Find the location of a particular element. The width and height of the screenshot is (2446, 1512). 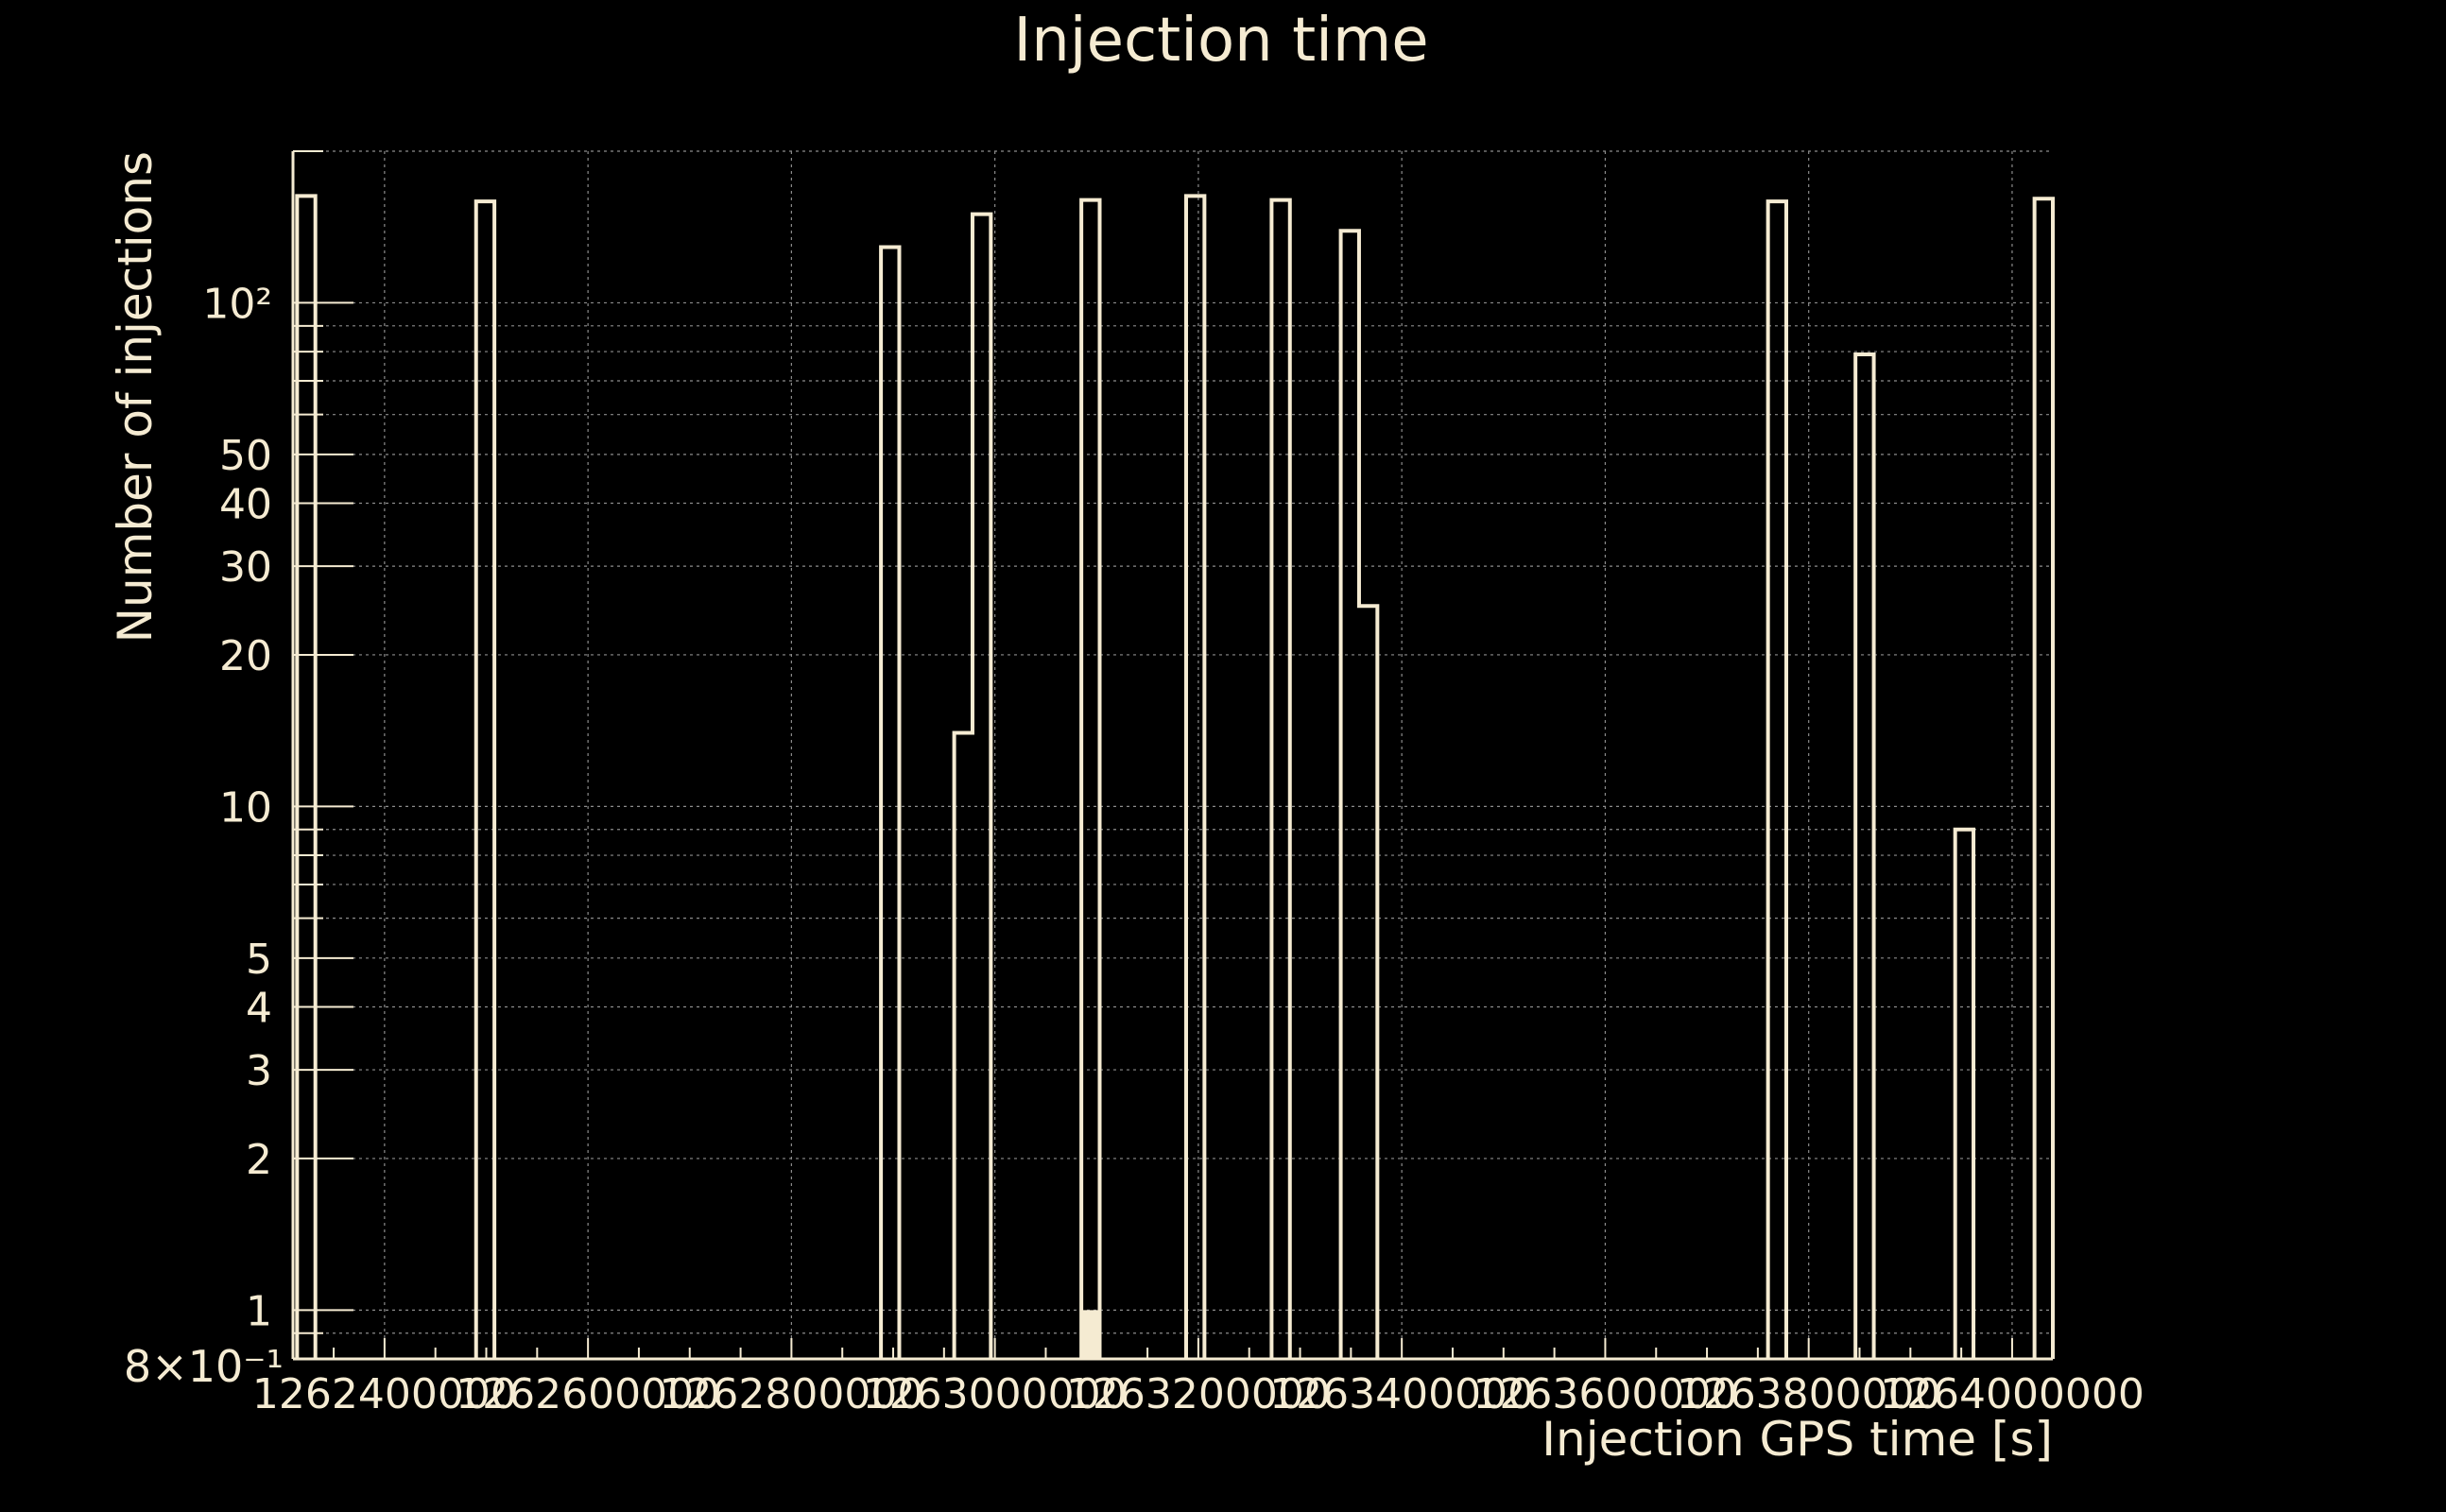

filled-histogram-bar is located at coordinates (1090, 1334).